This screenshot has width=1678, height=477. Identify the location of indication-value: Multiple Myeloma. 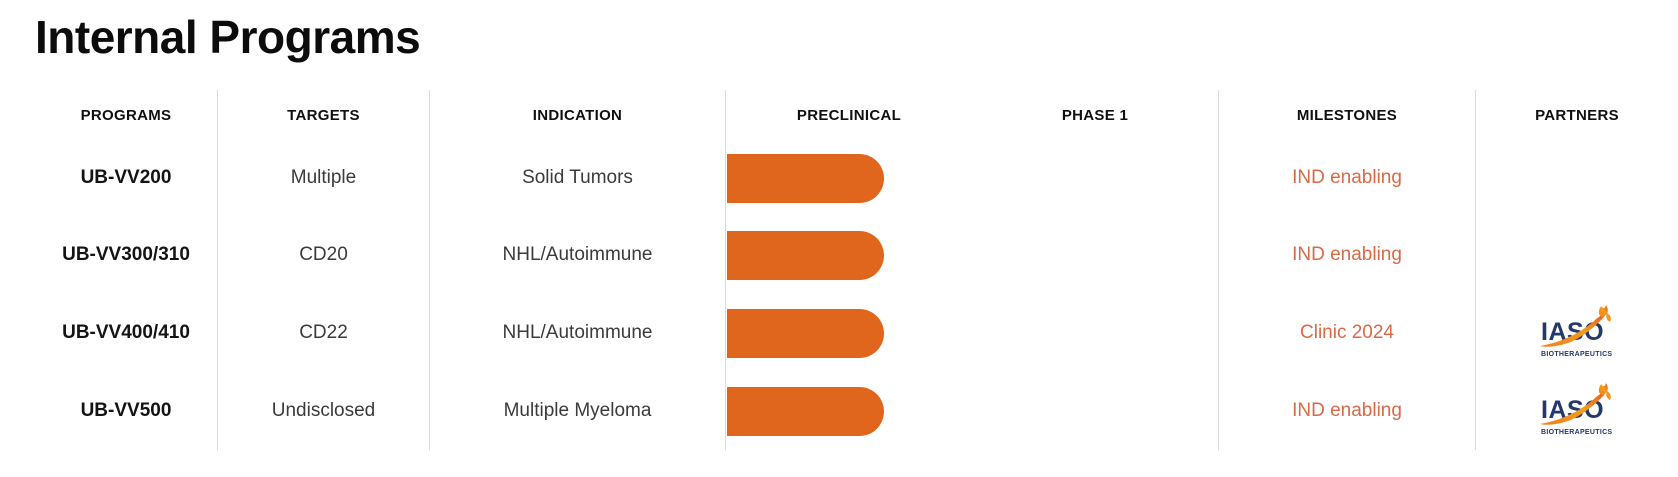
(578, 411).